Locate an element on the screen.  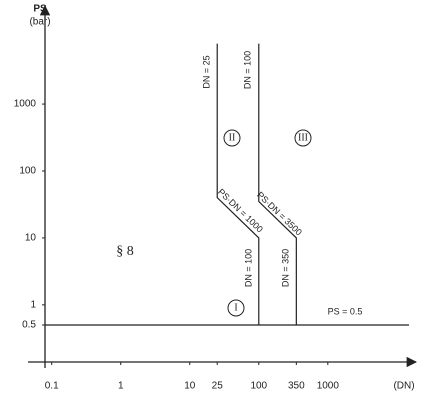
y-axis-label: PS is located at coordinates (40, 9).